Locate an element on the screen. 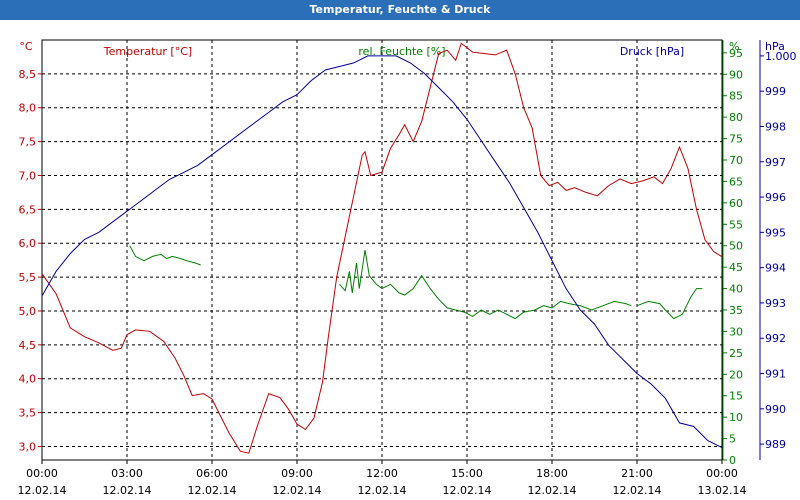 Image resolution: width=800 pixels, height=500 pixels. x-tick-label-time: 09:00 is located at coordinates (297, 473).